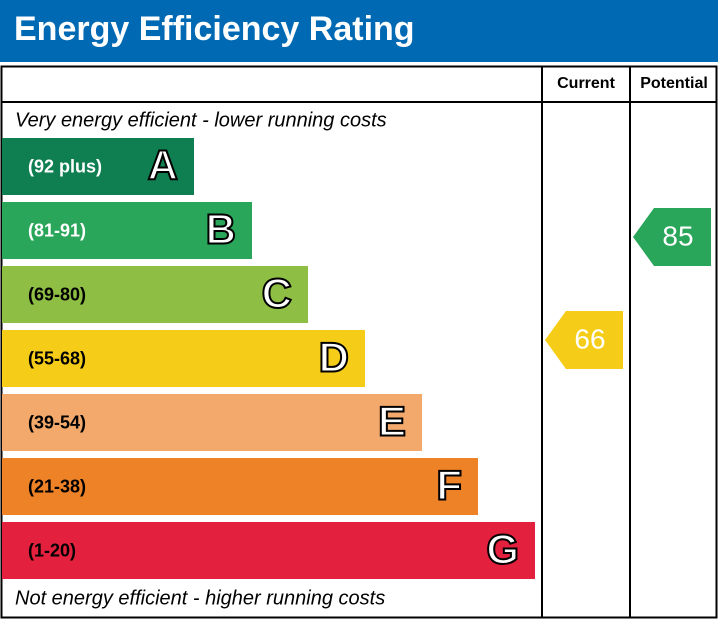 Image resolution: width=718 pixels, height=619 pixels. I want to click on band-range: (55-68), so click(57, 358).